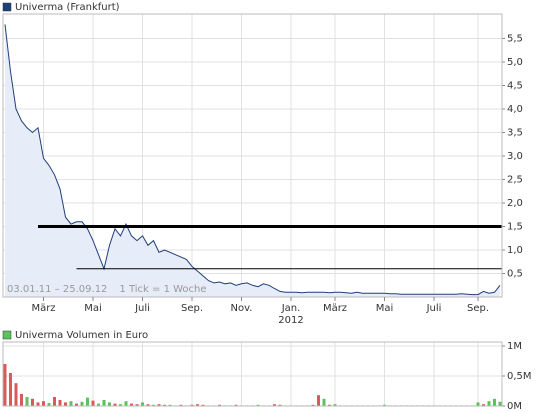 The width and height of the screenshot is (545, 413). Describe the element at coordinates (515, 180) in the screenshot. I see `y-tick-label: 2,5` at that location.